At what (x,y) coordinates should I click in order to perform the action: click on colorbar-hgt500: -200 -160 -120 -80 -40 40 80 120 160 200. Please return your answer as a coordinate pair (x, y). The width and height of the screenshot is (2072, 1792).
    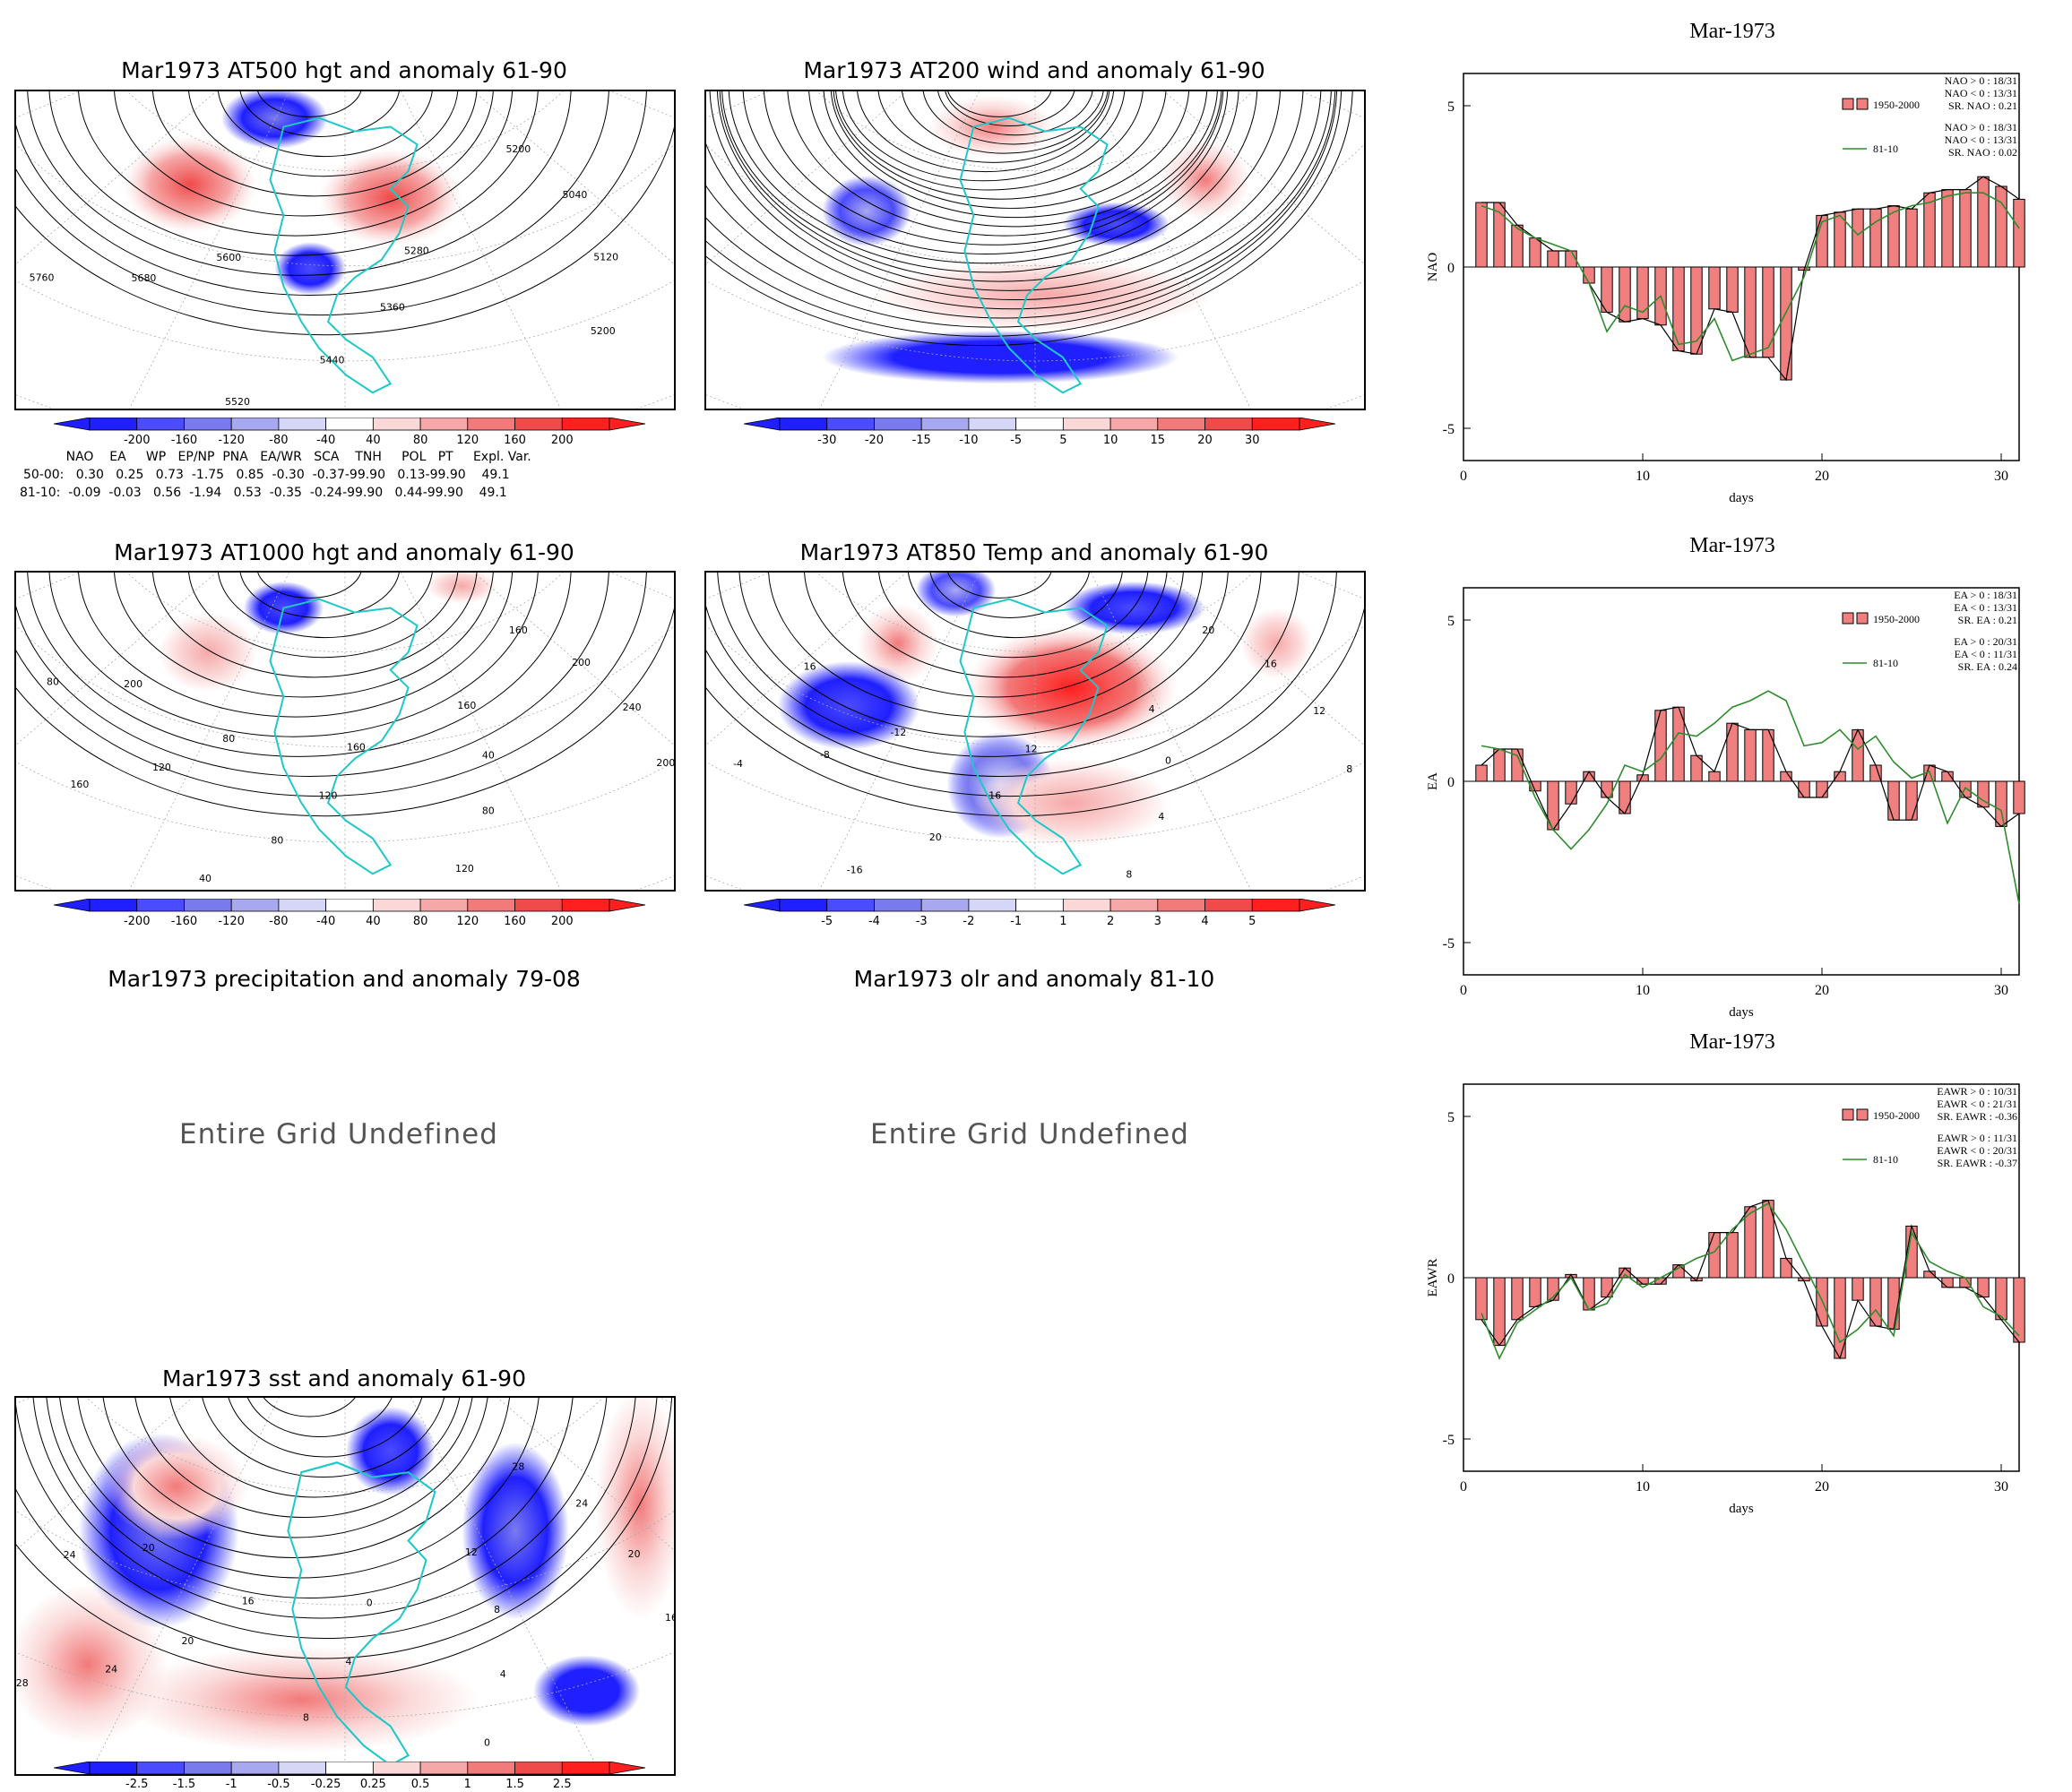
    Looking at the image, I should click on (349, 433).